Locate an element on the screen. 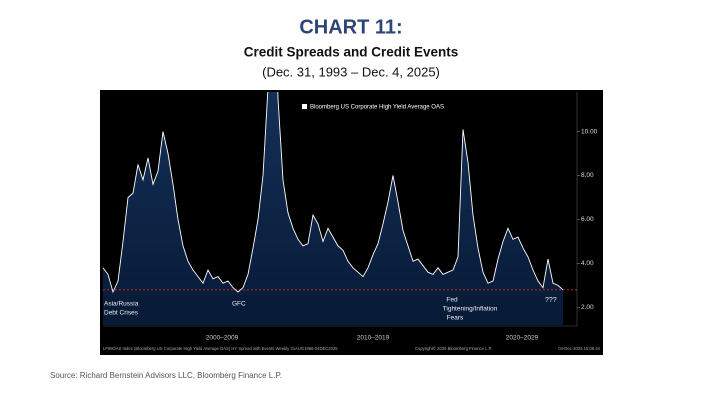 Image resolution: width=703 pixels, height=405 pixels. annotation: GFC is located at coordinates (239, 304).